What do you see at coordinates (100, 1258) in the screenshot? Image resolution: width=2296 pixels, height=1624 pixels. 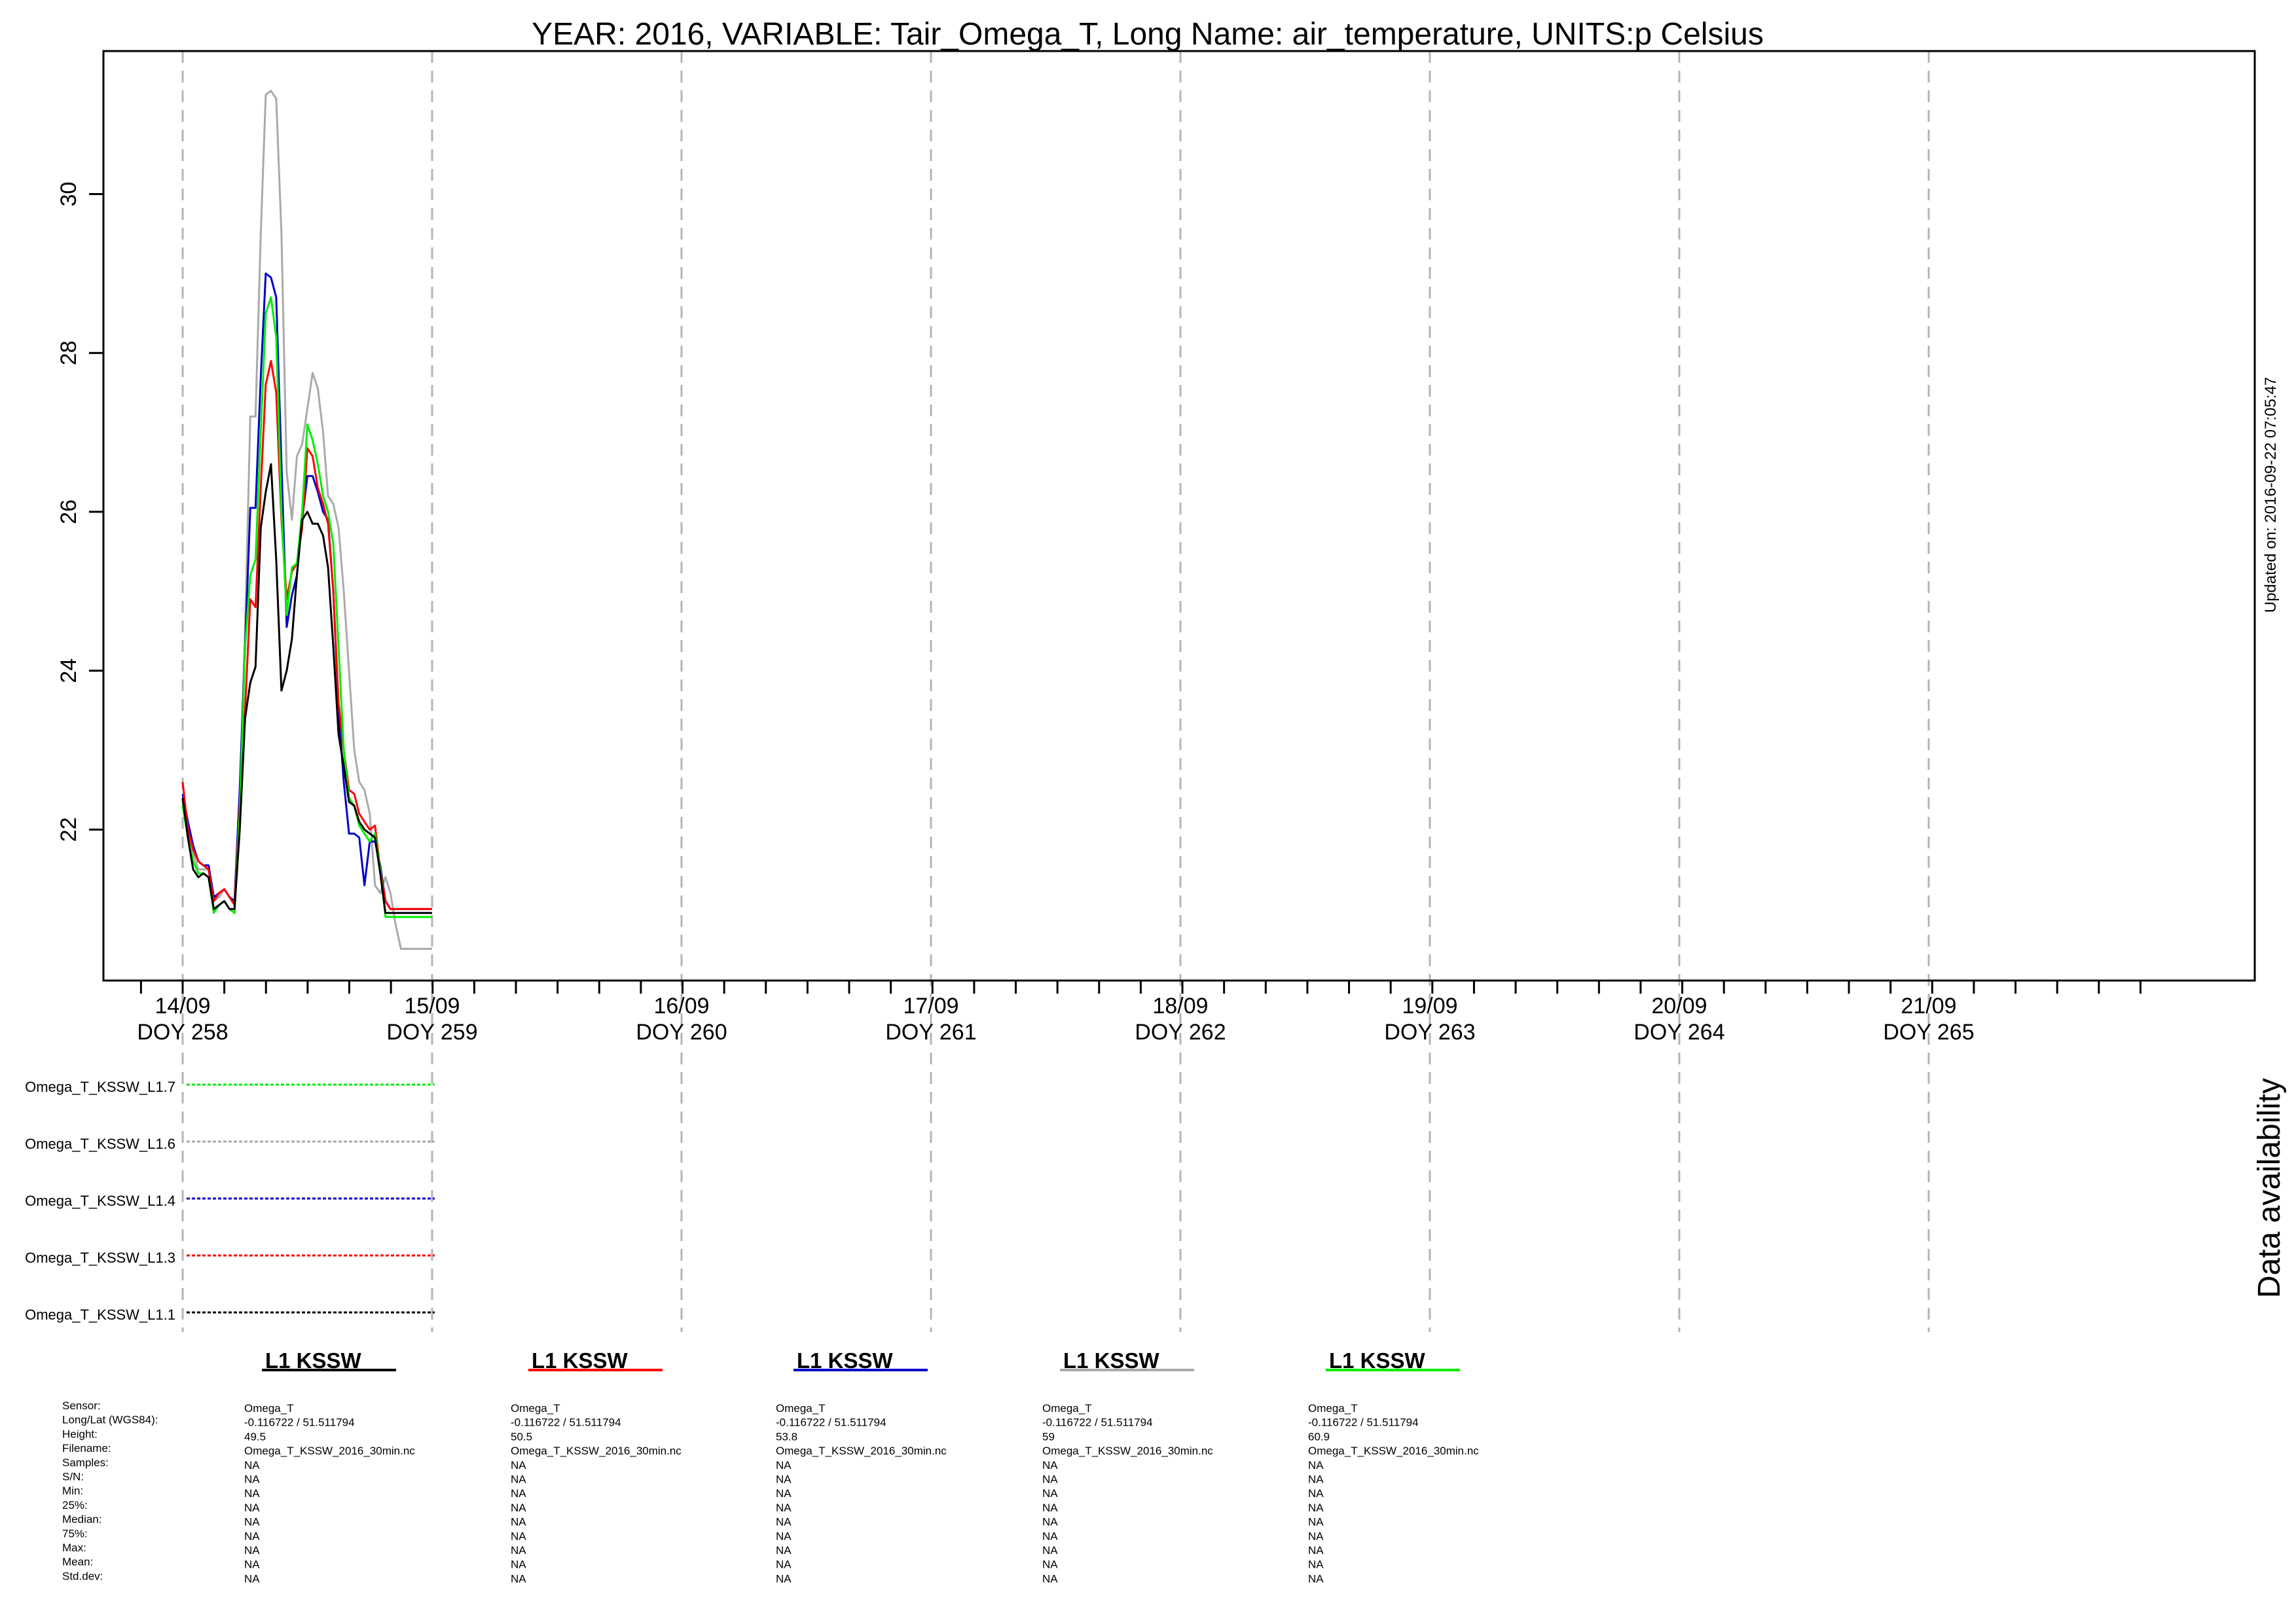 I see `availability-label: Omega_T_KSSW_L1.3` at bounding box center [100, 1258].